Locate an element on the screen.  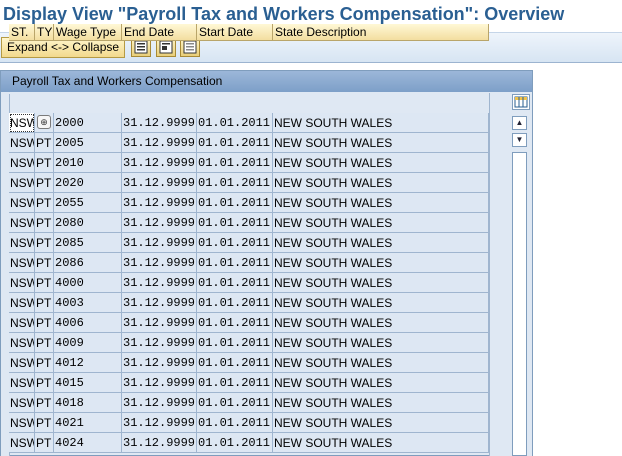
cell-wage-type: 4012 is located at coordinates (88, 363).